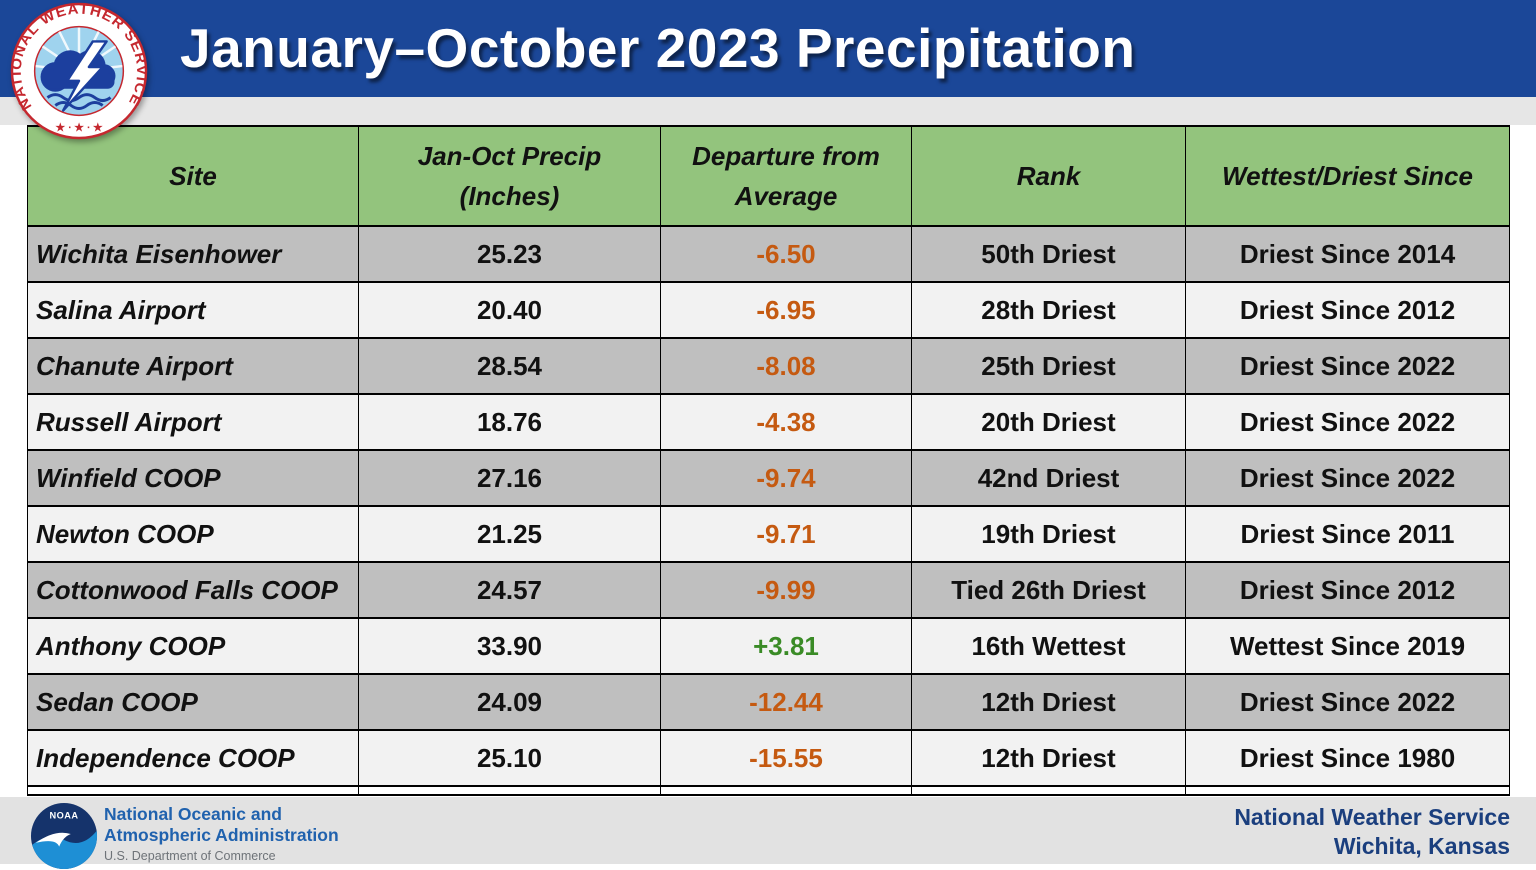 Image resolution: width=1536 pixels, height=870 pixels. Describe the element at coordinates (193, 590) in the screenshot. I see `site-cell: Cottonwood Falls COOP` at that location.